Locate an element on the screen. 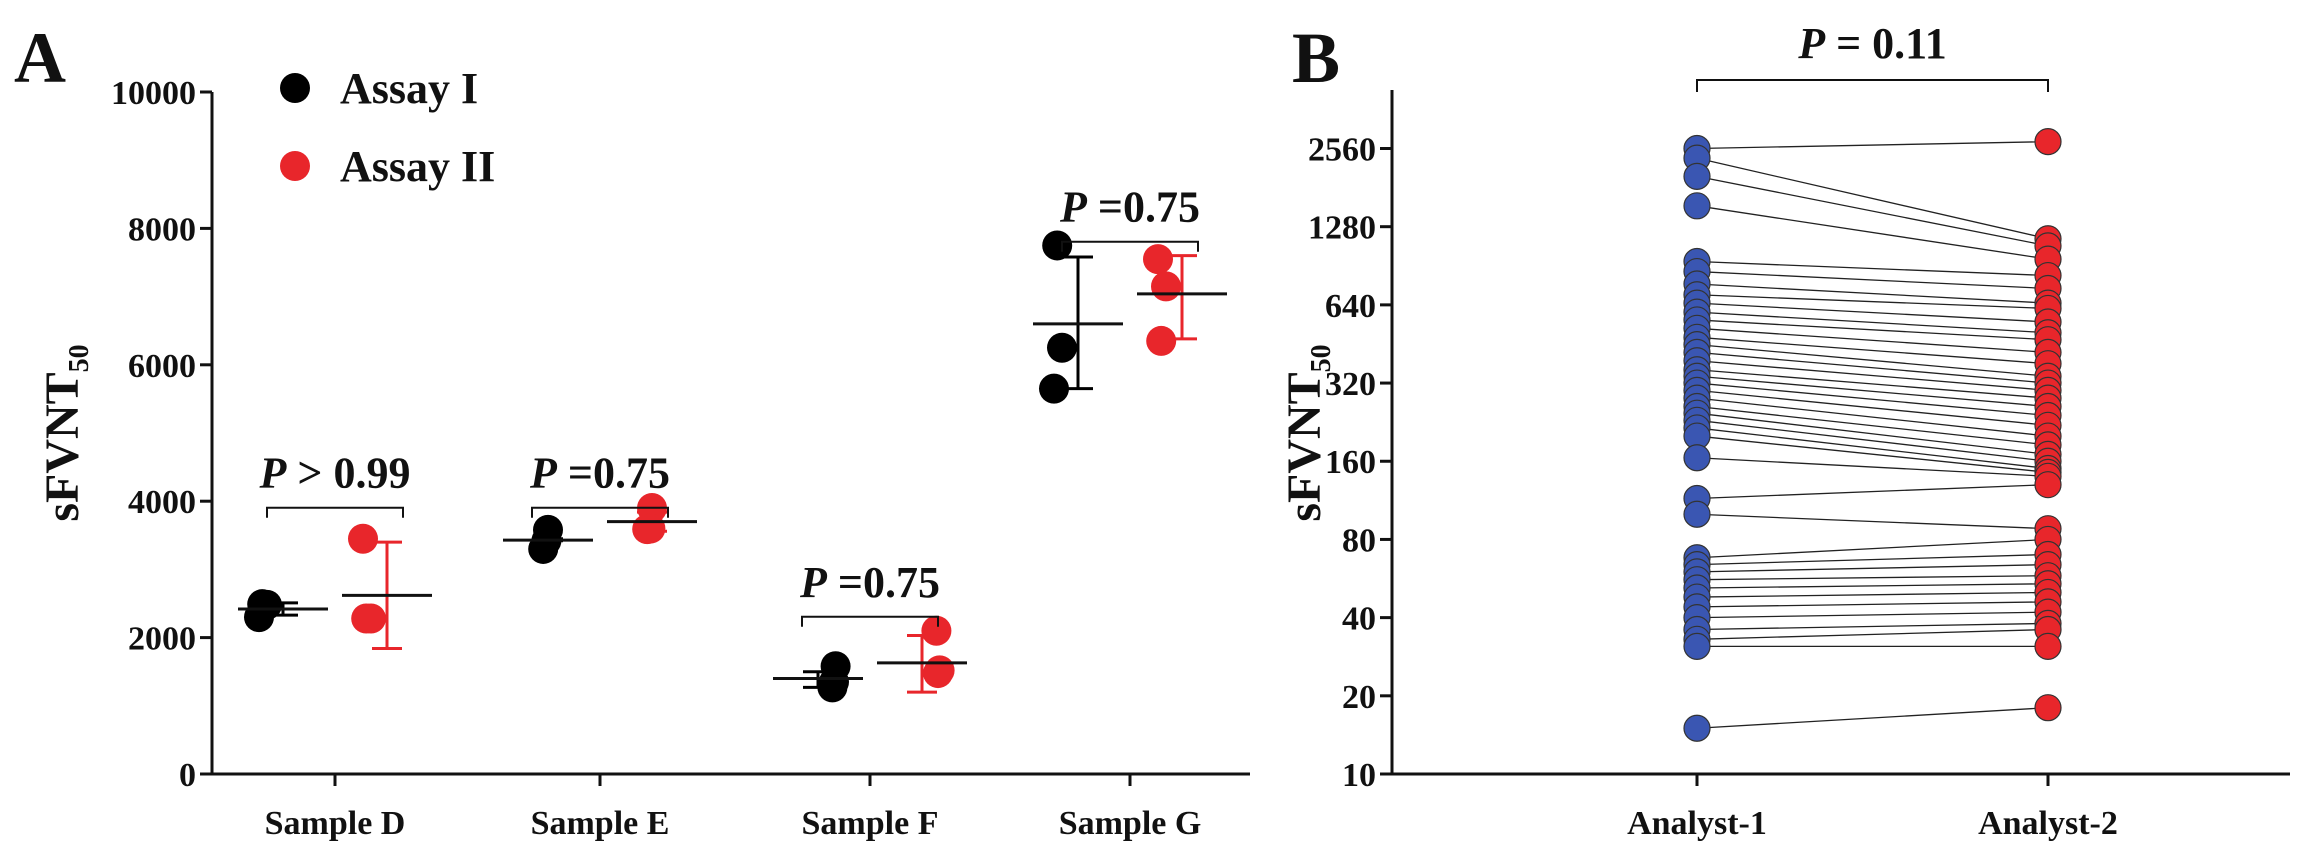 The height and width of the screenshot is (859, 2299). panel-a-label: A is located at coordinates (40, 58).